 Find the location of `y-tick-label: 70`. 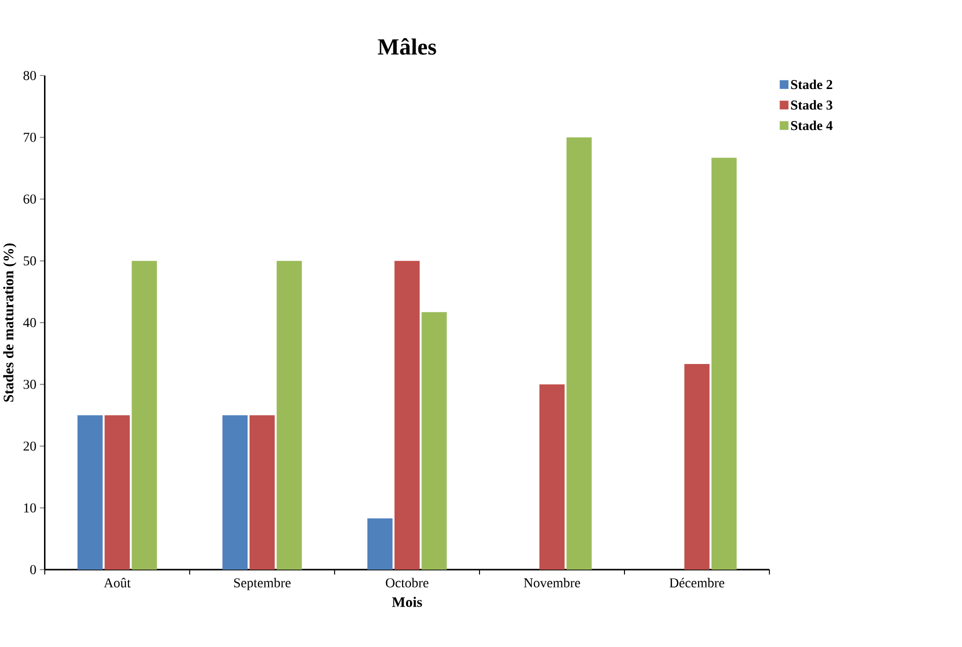

y-tick-label: 70 is located at coordinates (30, 137).